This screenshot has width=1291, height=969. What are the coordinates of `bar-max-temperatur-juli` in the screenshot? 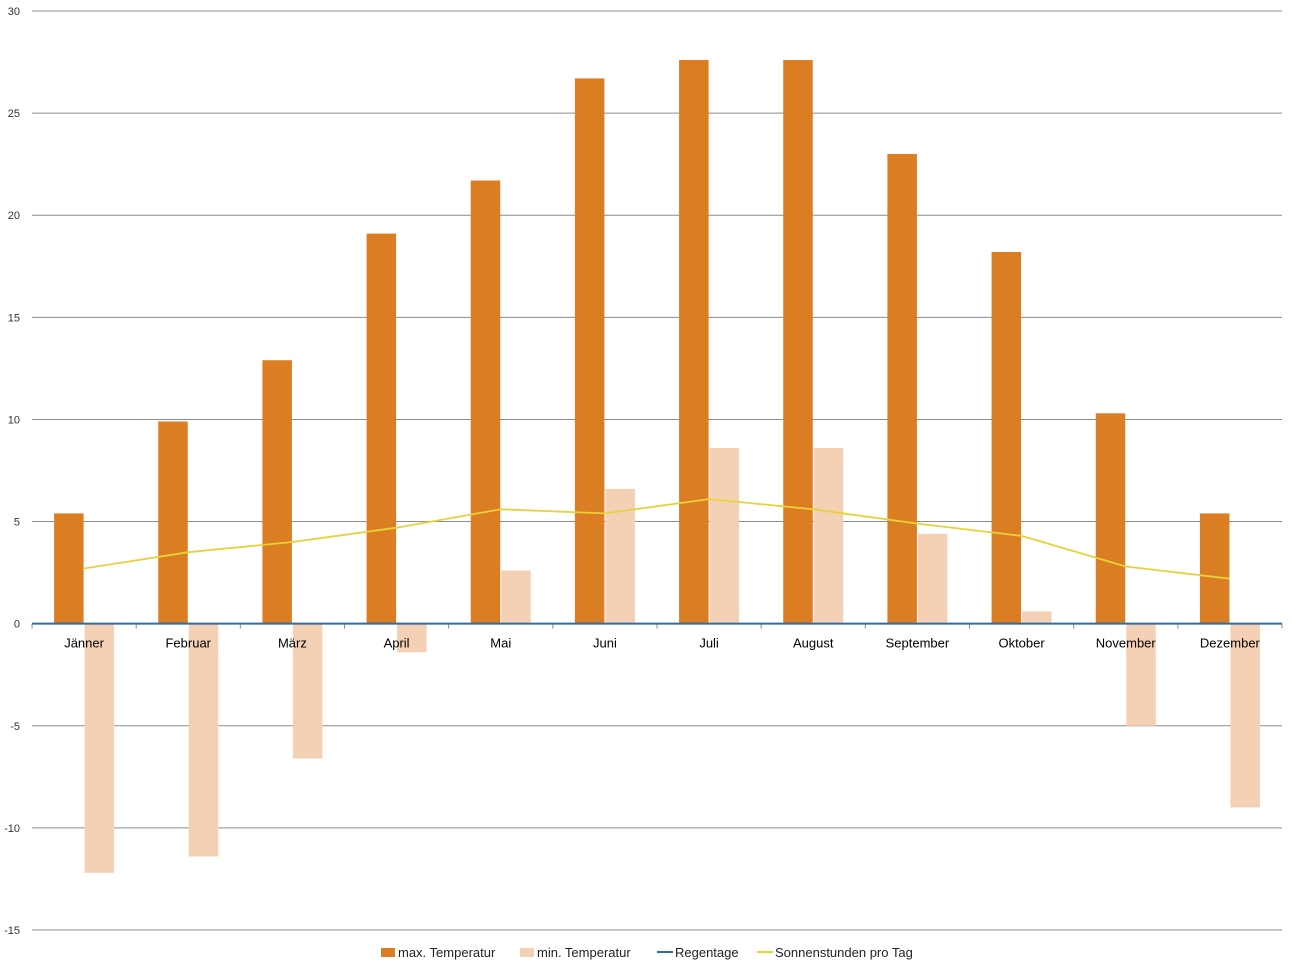 It's located at (694, 342).